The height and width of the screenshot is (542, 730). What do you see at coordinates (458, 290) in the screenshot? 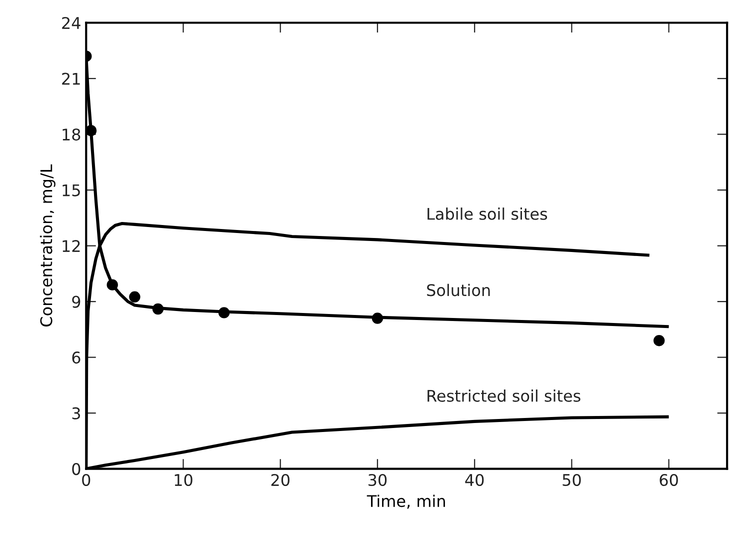
I see `series-label: Solution` at bounding box center [458, 290].